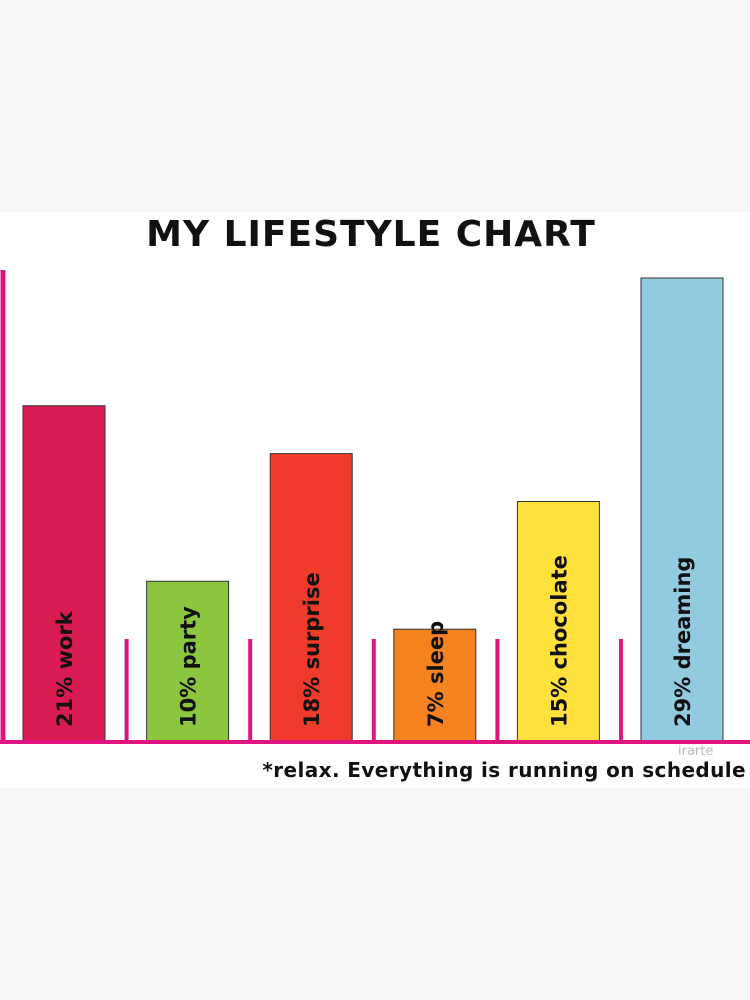 The width and height of the screenshot is (750, 1000). Describe the element at coordinates (65, 668) in the screenshot. I see `bar-label-work: 21% work` at that location.